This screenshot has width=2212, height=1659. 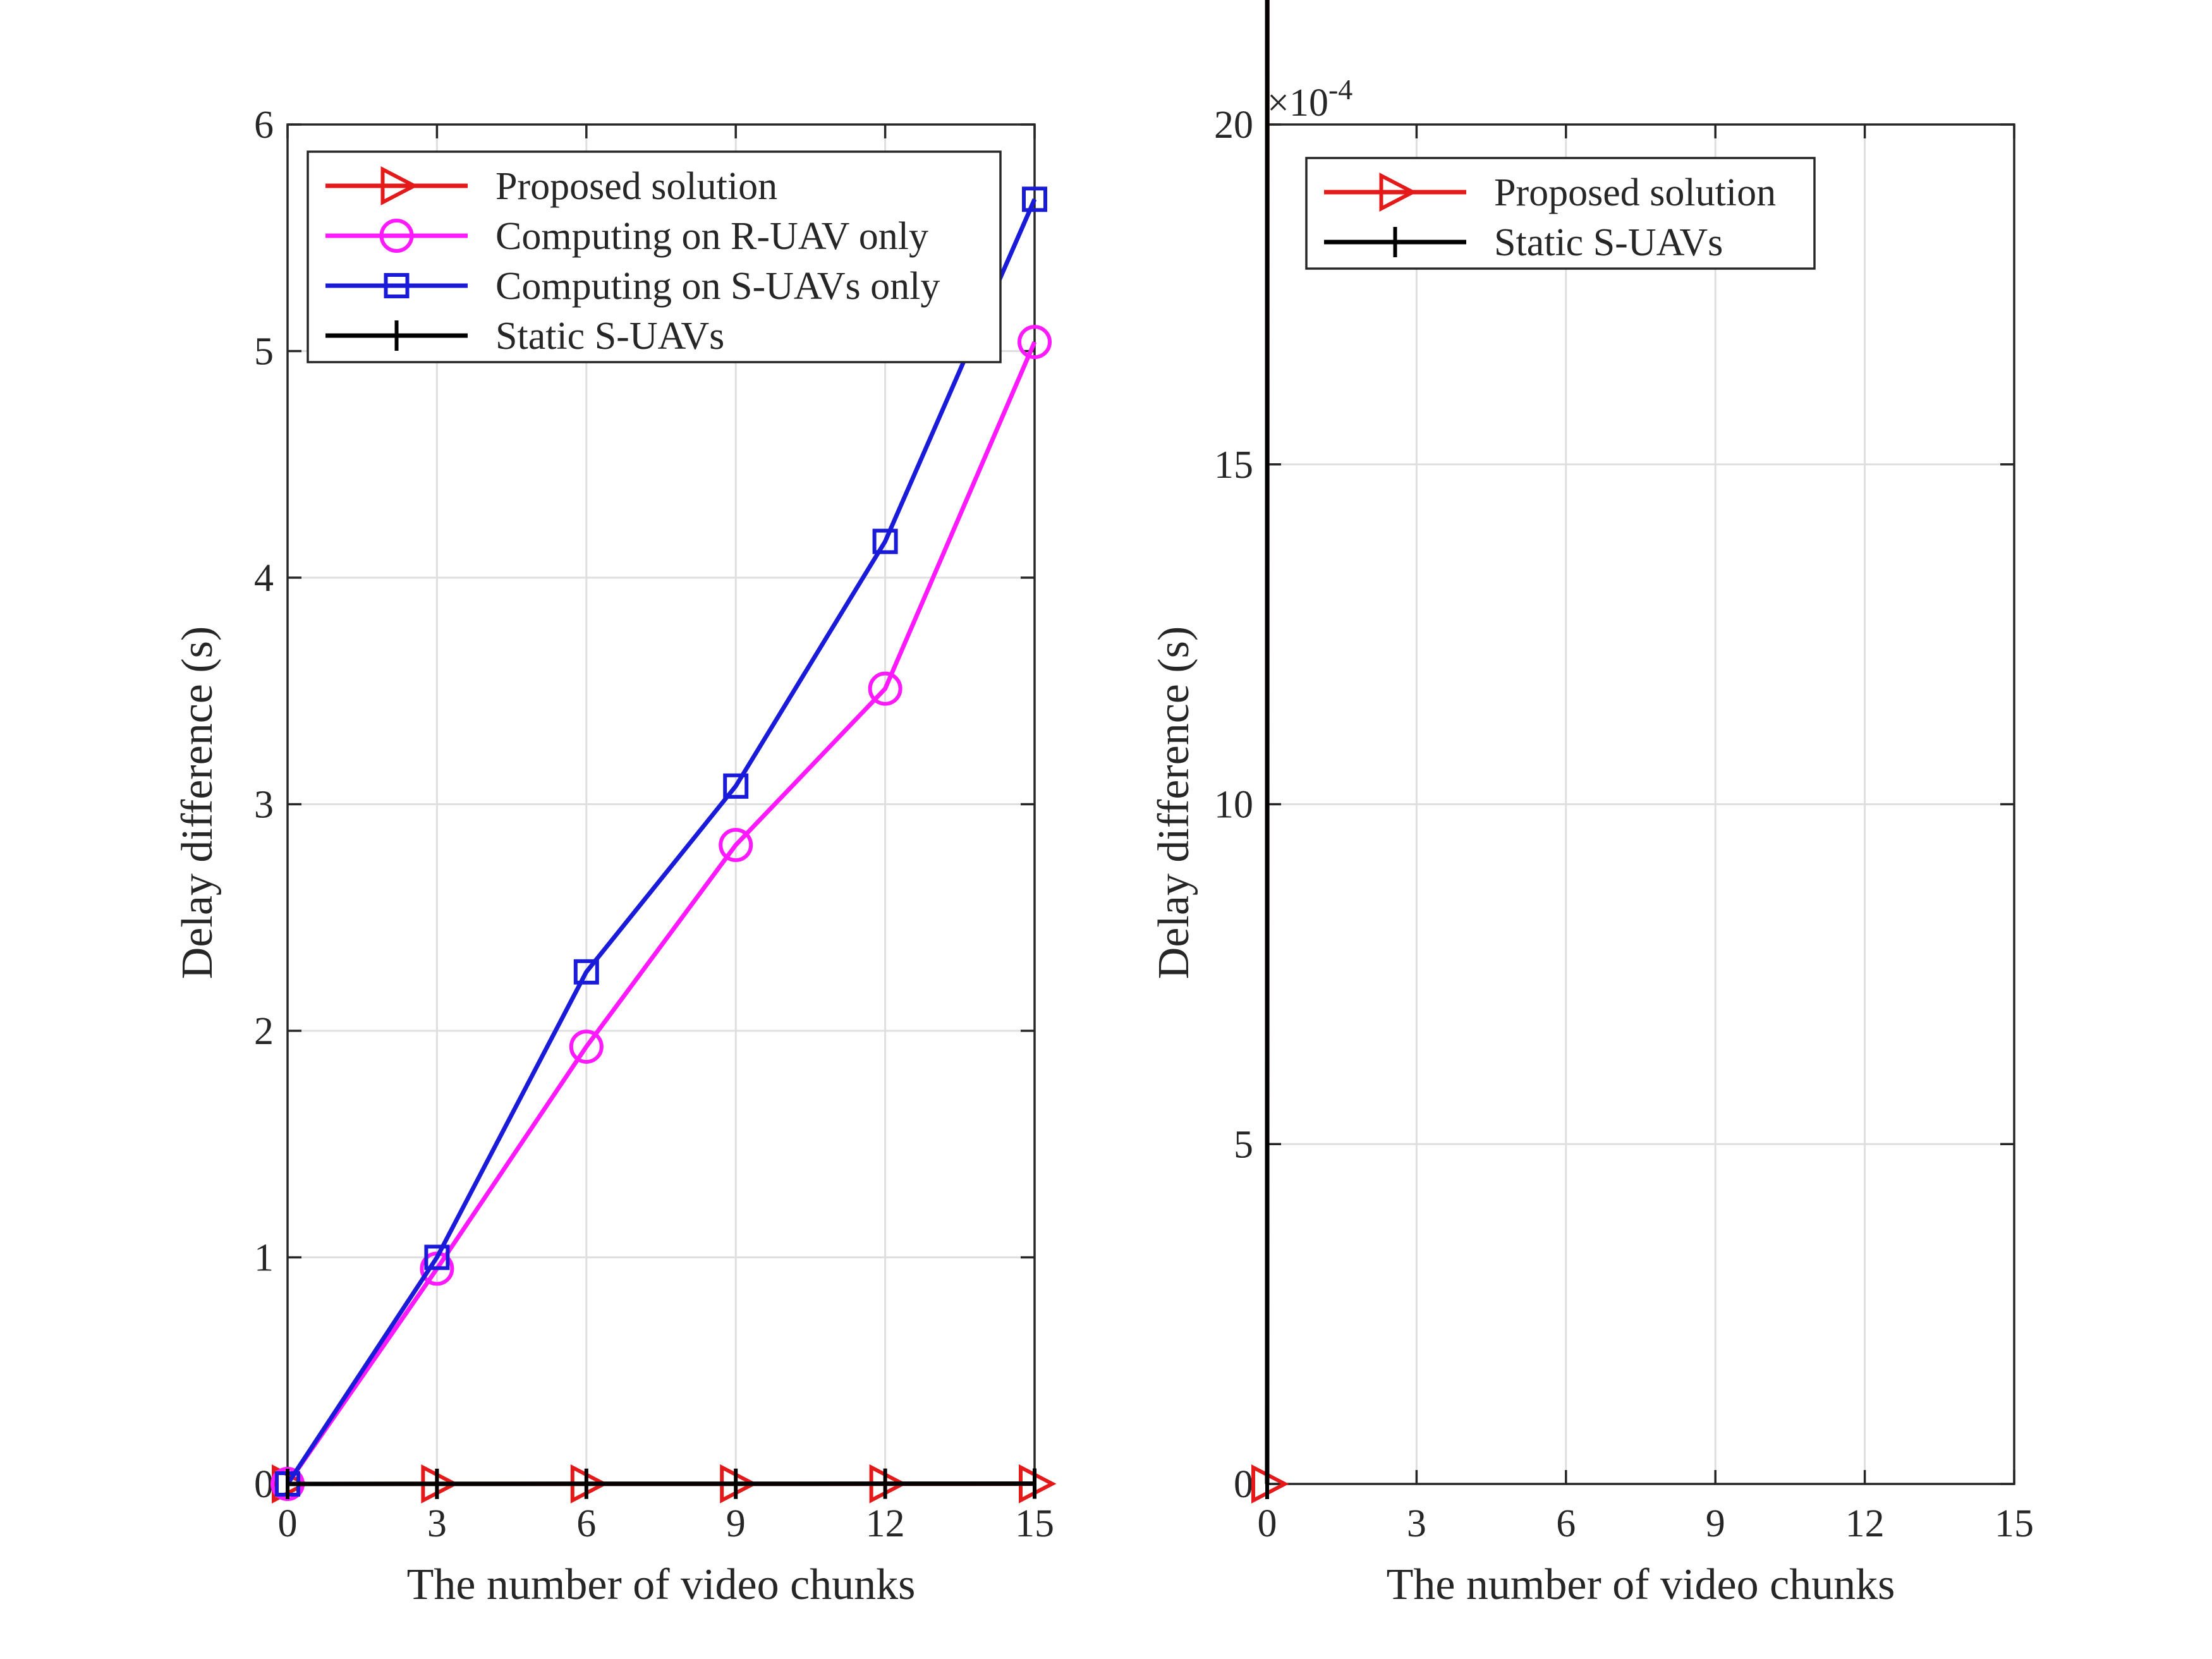 I want to click on right-y-tick-label: 10, so click(x=1233, y=805).